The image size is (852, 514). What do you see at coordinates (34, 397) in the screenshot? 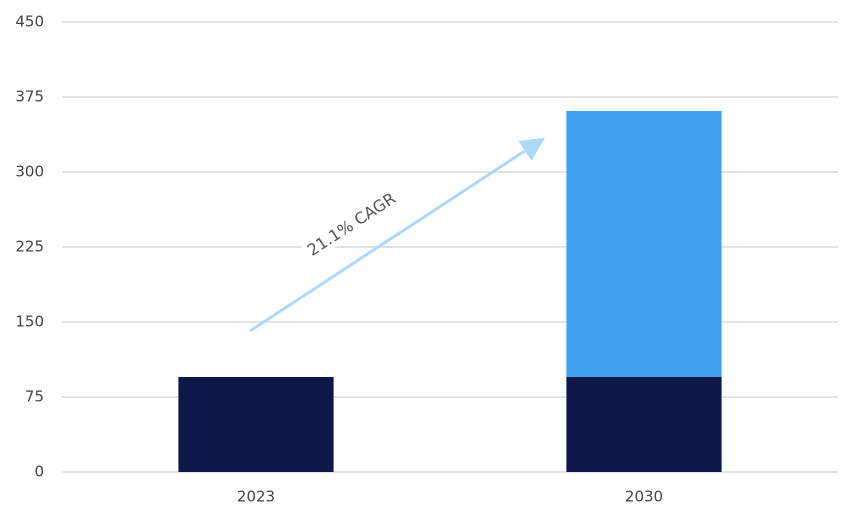
I see `y-tick-label: 75` at bounding box center [34, 397].